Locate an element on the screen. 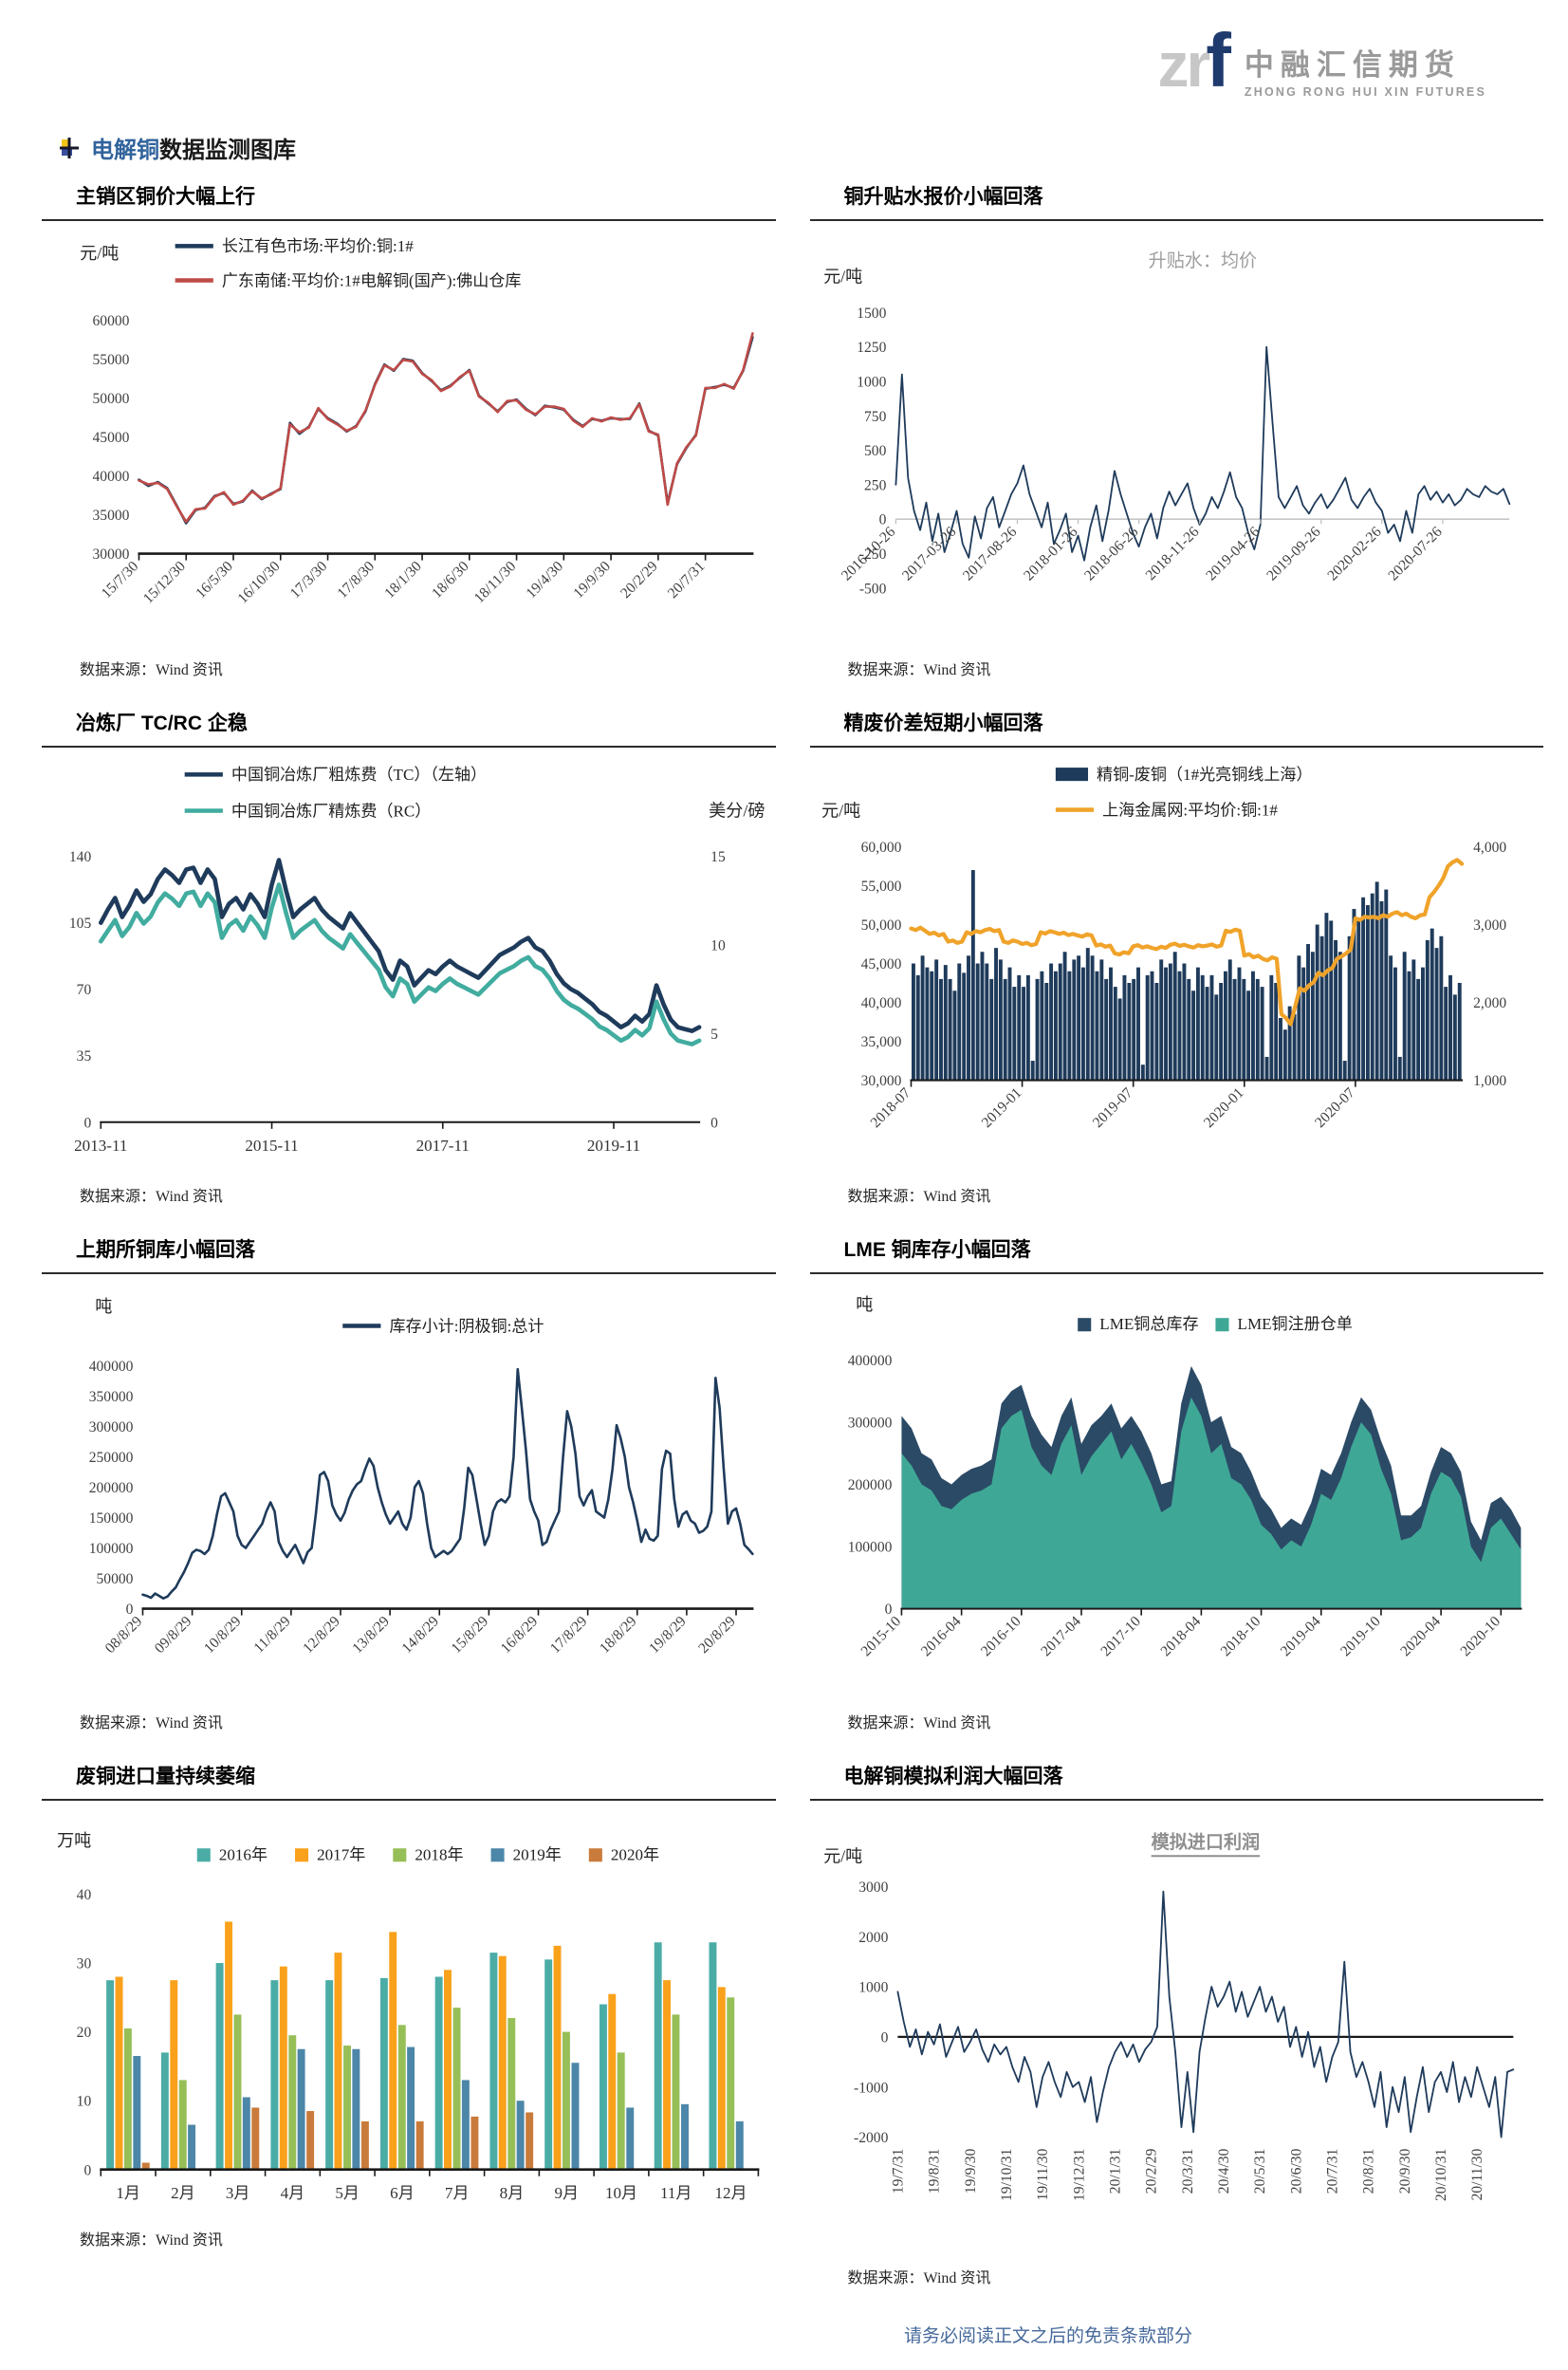 The height and width of the screenshot is (2370, 1568). svg-text: 100000 is located at coordinates (112, 1549).